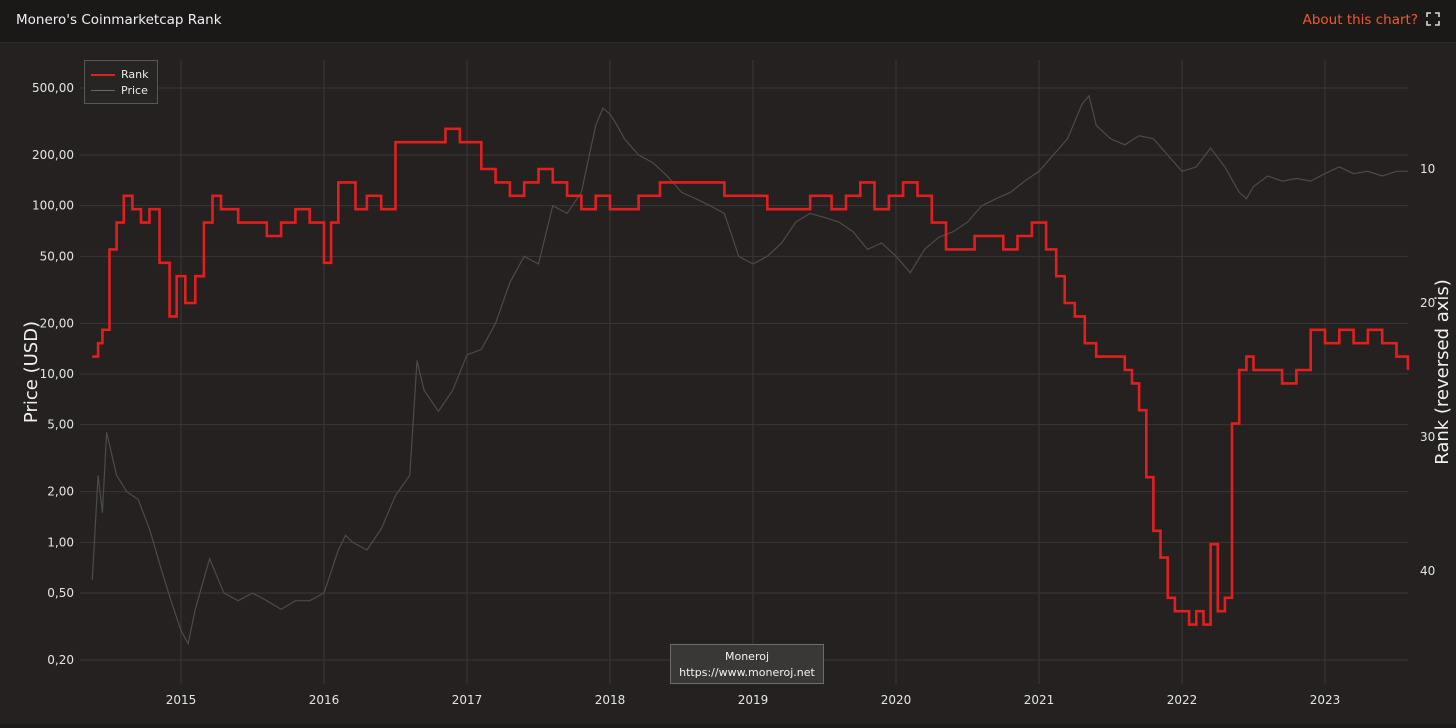  What do you see at coordinates (324, 700) in the screenshot?
I see `x-tick-label: 2016` at bounding box center [324, 700].